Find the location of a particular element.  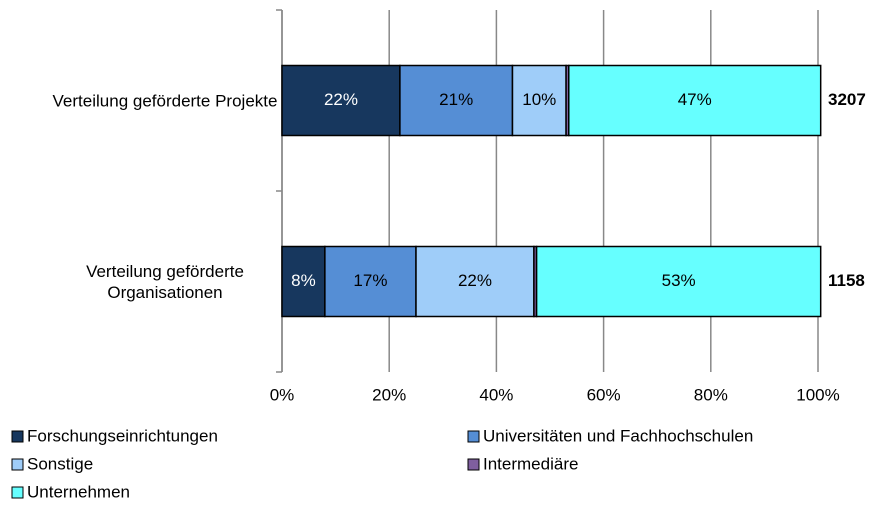

data-label: 10% is located at coordinates (539, 99).